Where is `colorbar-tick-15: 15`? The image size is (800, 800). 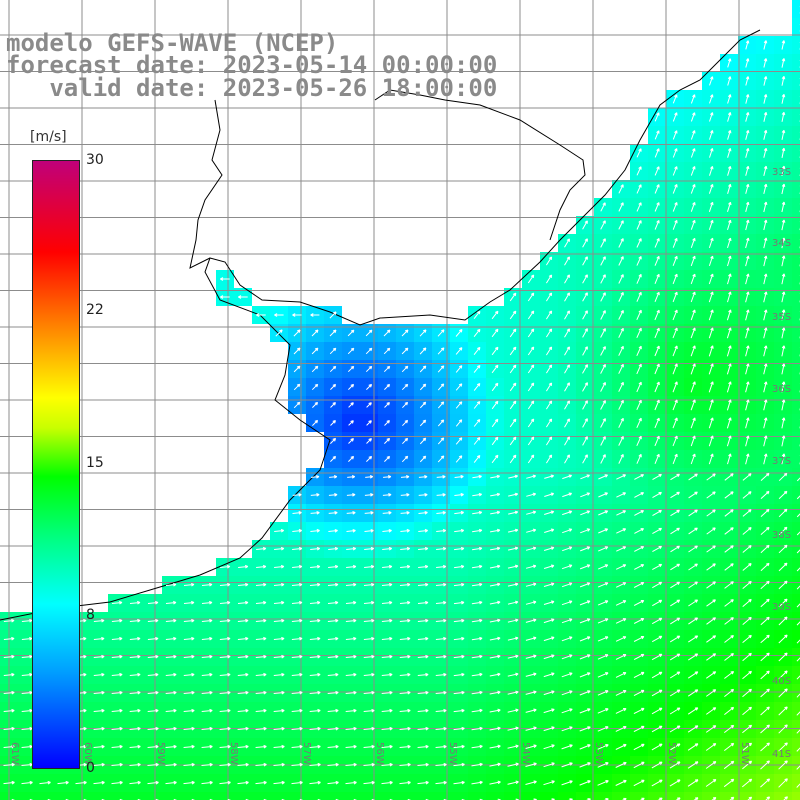 colorbar-tick-15: 15 is located at coordinates (95, 463).